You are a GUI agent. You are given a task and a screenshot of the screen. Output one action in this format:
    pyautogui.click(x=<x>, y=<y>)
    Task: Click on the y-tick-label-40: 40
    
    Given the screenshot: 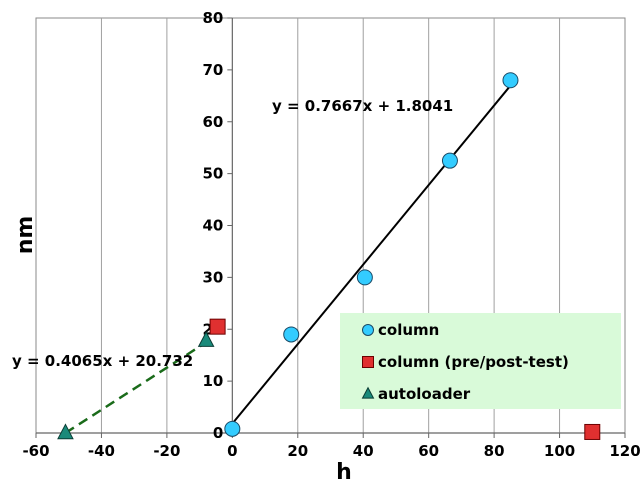 What is the action you would take?
    pyautogui.click(x=212, y=226)
    